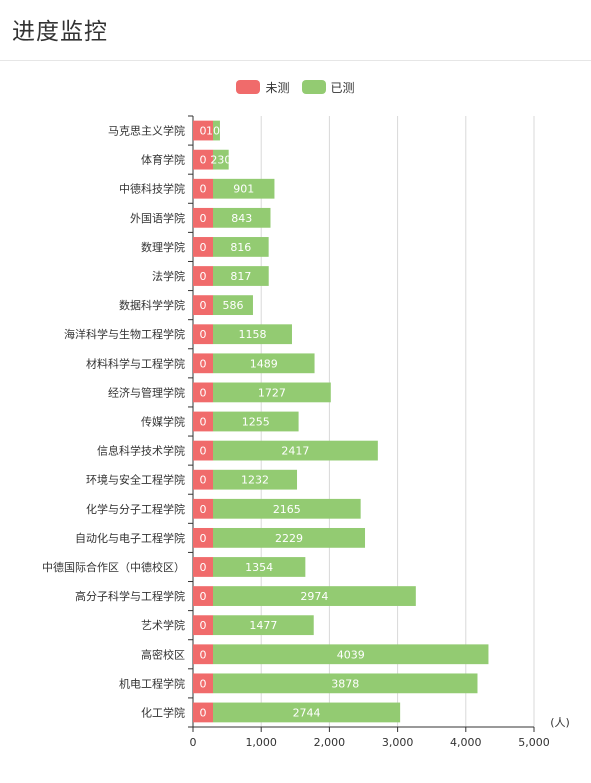  Describe the element at coordinates (124, 334) in the screenshot. I see `category-label: 海洋科学与生物工程学院` at that location.